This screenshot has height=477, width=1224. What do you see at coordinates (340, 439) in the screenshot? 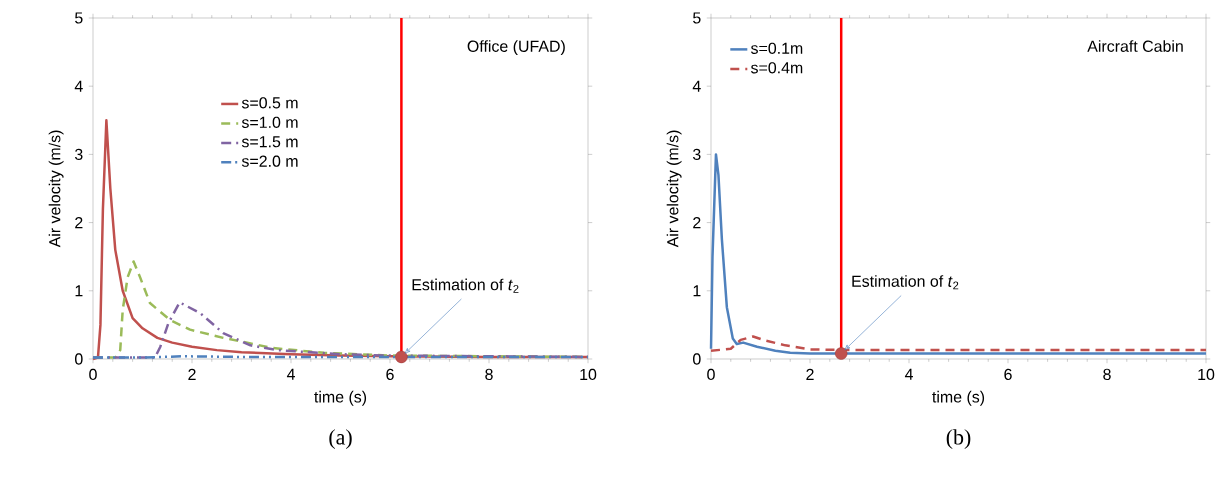
I see `text: (a)` at bounding box center [340, 439].